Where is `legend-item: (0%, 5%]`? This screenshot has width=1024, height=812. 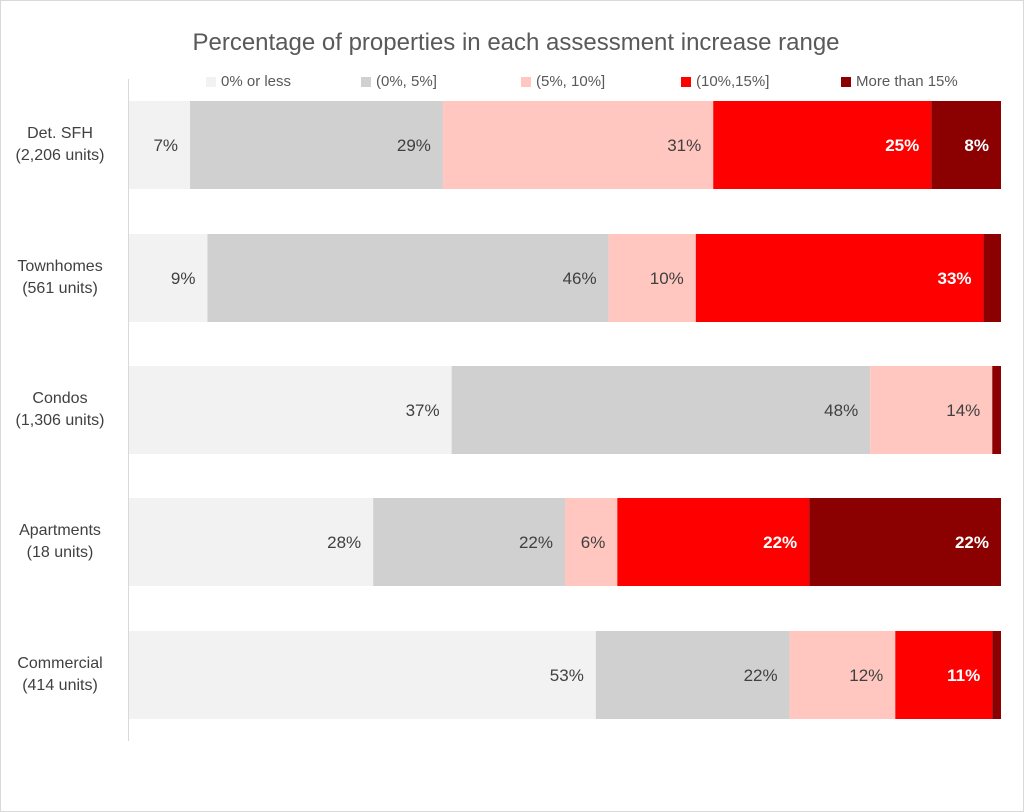
legend-item: (0%, 5%] is located at coordinates (441, 81).